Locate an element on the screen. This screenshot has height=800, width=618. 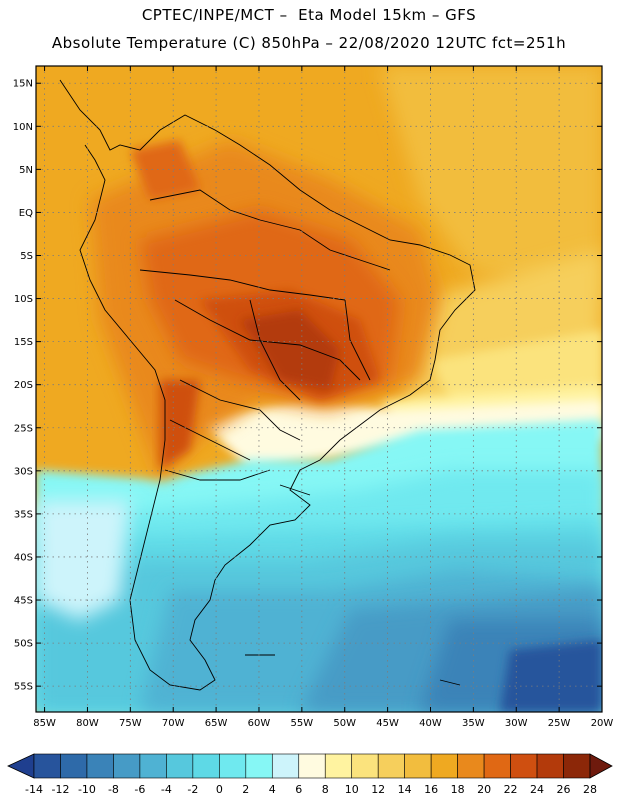
longitude-label: 35W is located at coordinates (473, 723).